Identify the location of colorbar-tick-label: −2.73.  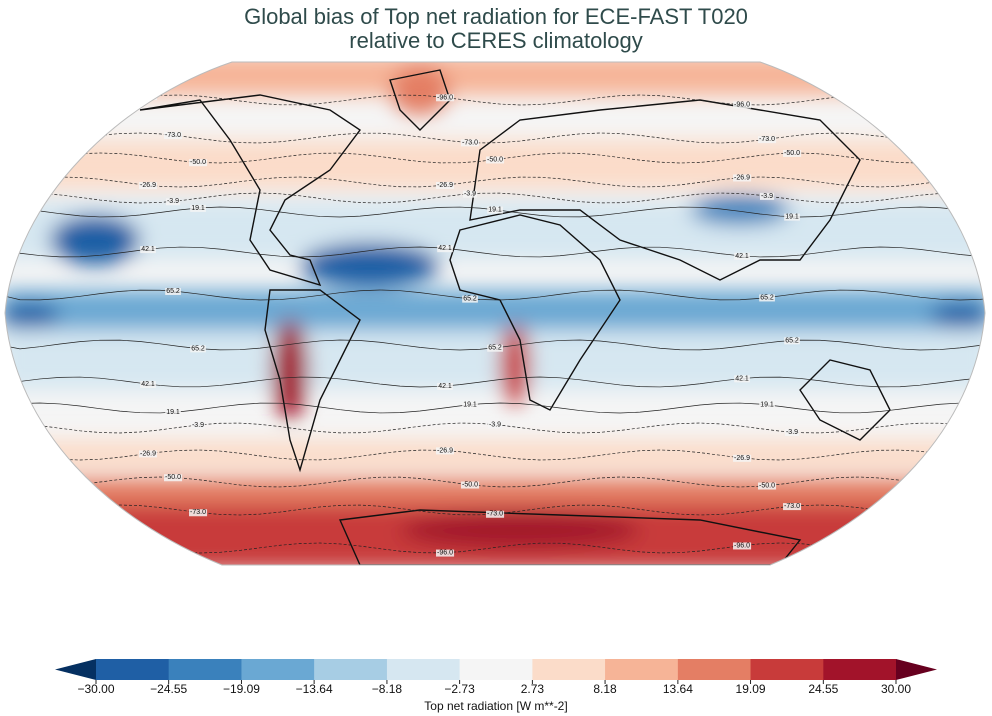
(459, 689).